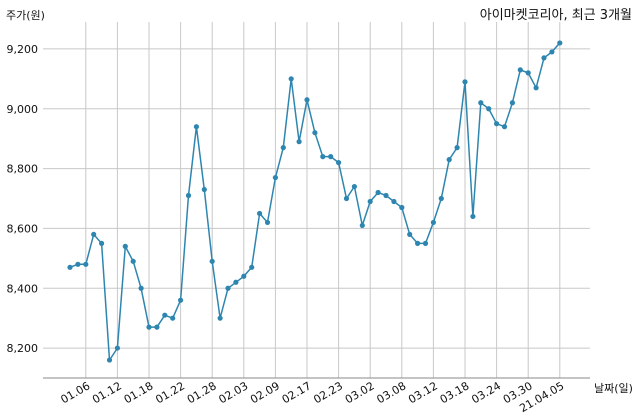 The height and width of the screenshot is (419, 640). What do you see at coordinates (202, 392) in the screenshot?
I see `x-tick-label: 01.28` at bounding box center [202, 392].